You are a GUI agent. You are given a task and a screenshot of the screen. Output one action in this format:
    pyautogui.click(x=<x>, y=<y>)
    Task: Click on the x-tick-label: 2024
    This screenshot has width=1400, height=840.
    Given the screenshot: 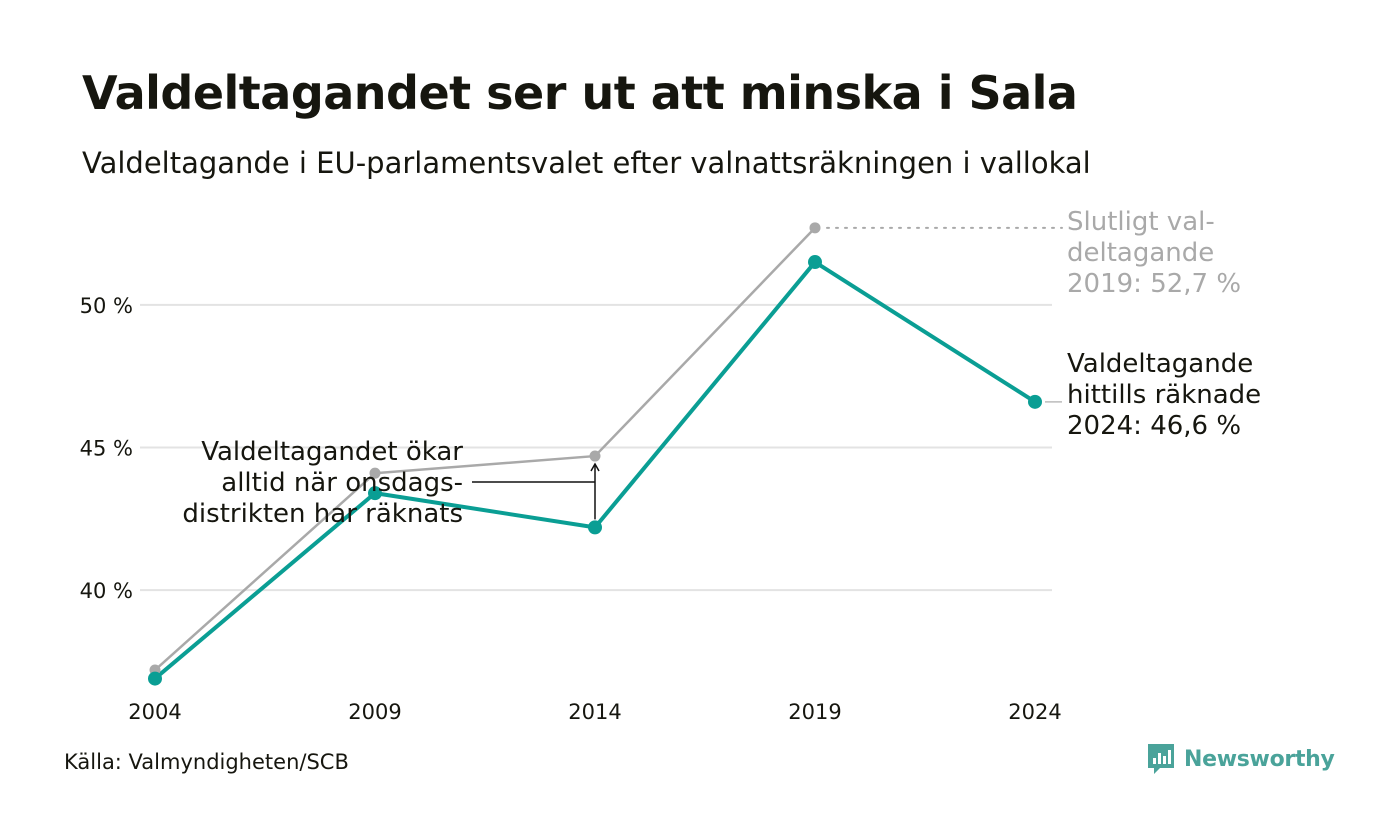 What is the action you would take?
    pyautogui.click(x=1034, y=712)
    